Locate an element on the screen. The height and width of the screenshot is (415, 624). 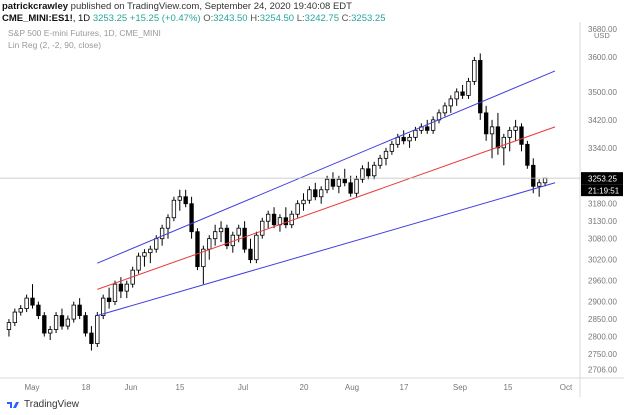
tradingview-logo: TradingView is located at coordinates (42, 404).